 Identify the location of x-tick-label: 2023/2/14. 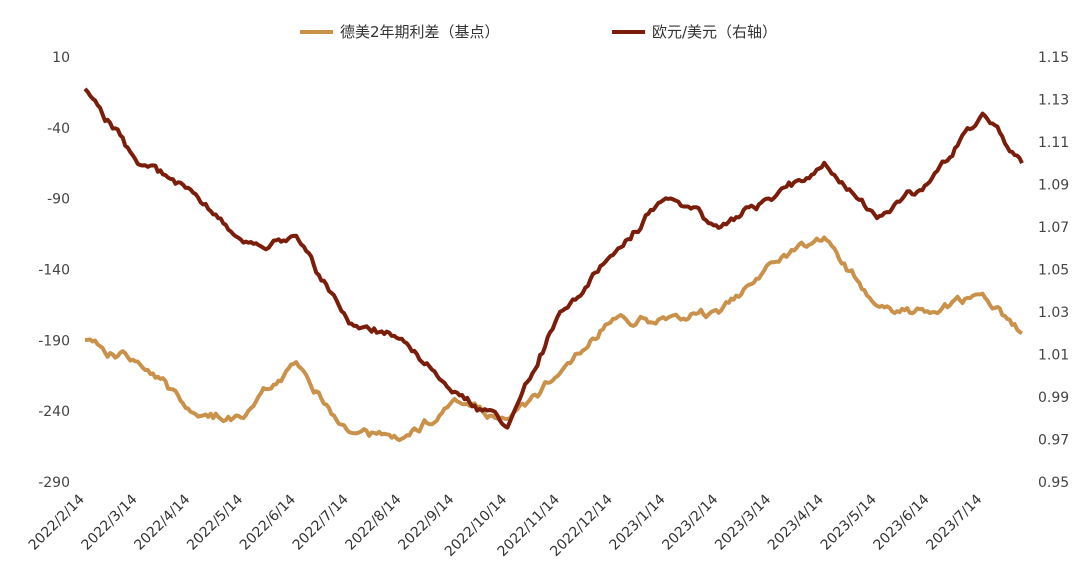
(690, 522).